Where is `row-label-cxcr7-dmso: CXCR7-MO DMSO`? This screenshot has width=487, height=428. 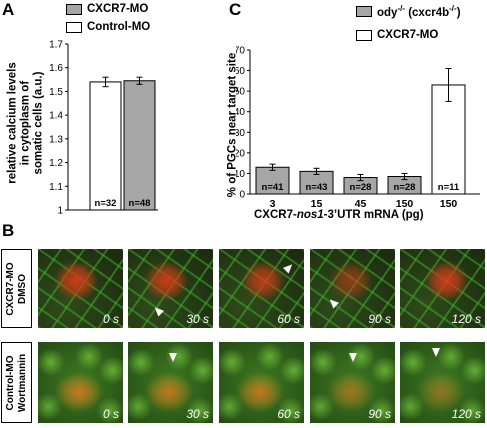
row-label-cxcr7-dmso: CXCR7-MO DMSO is located at coordinates (16, 288).